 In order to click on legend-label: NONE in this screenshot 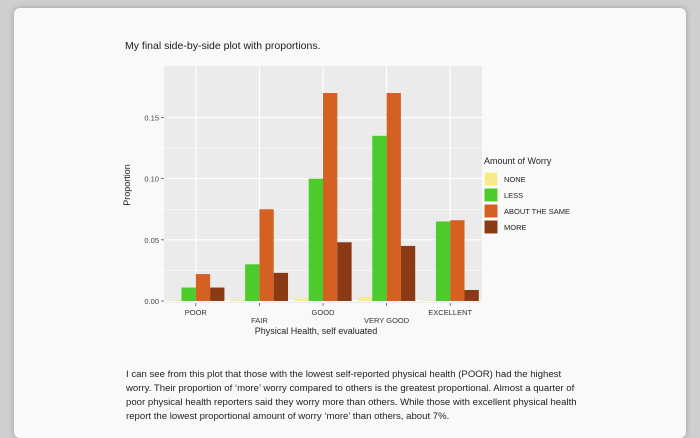, I will do `click(515, 179)`.